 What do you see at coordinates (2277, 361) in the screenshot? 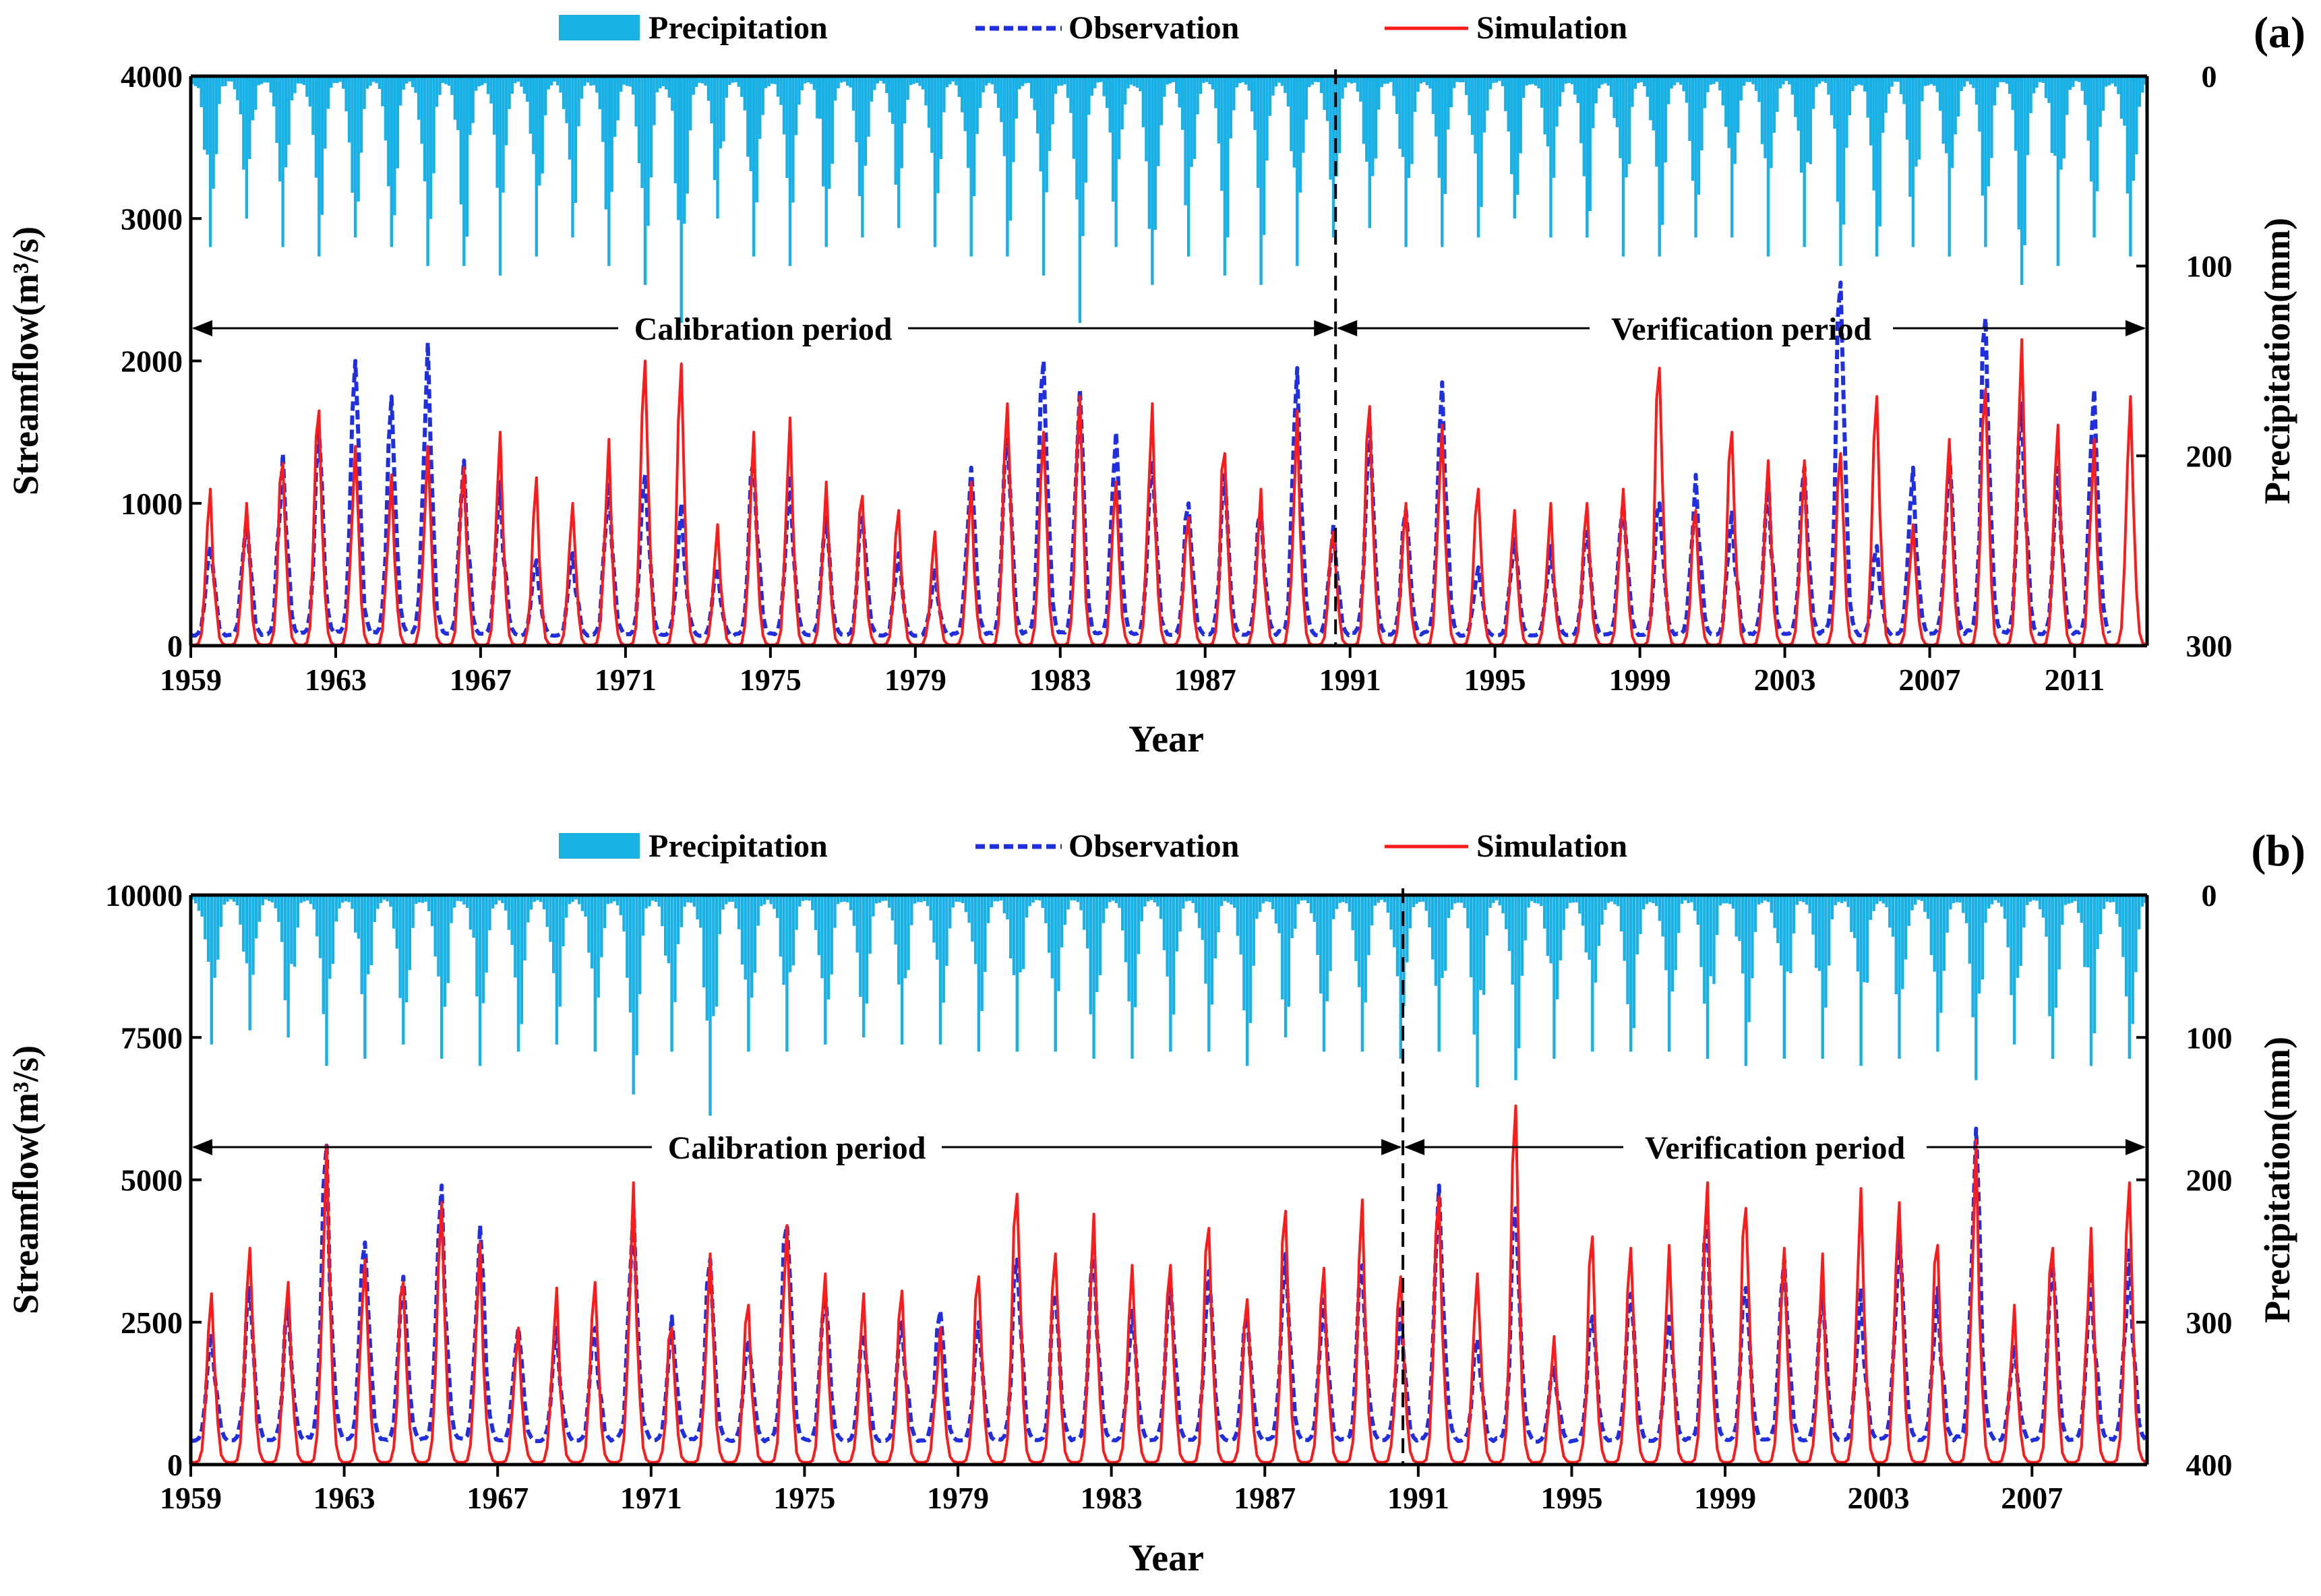
I see `y2-axis-title: Precipitation(mm)` at bounding box center [2277, 361].